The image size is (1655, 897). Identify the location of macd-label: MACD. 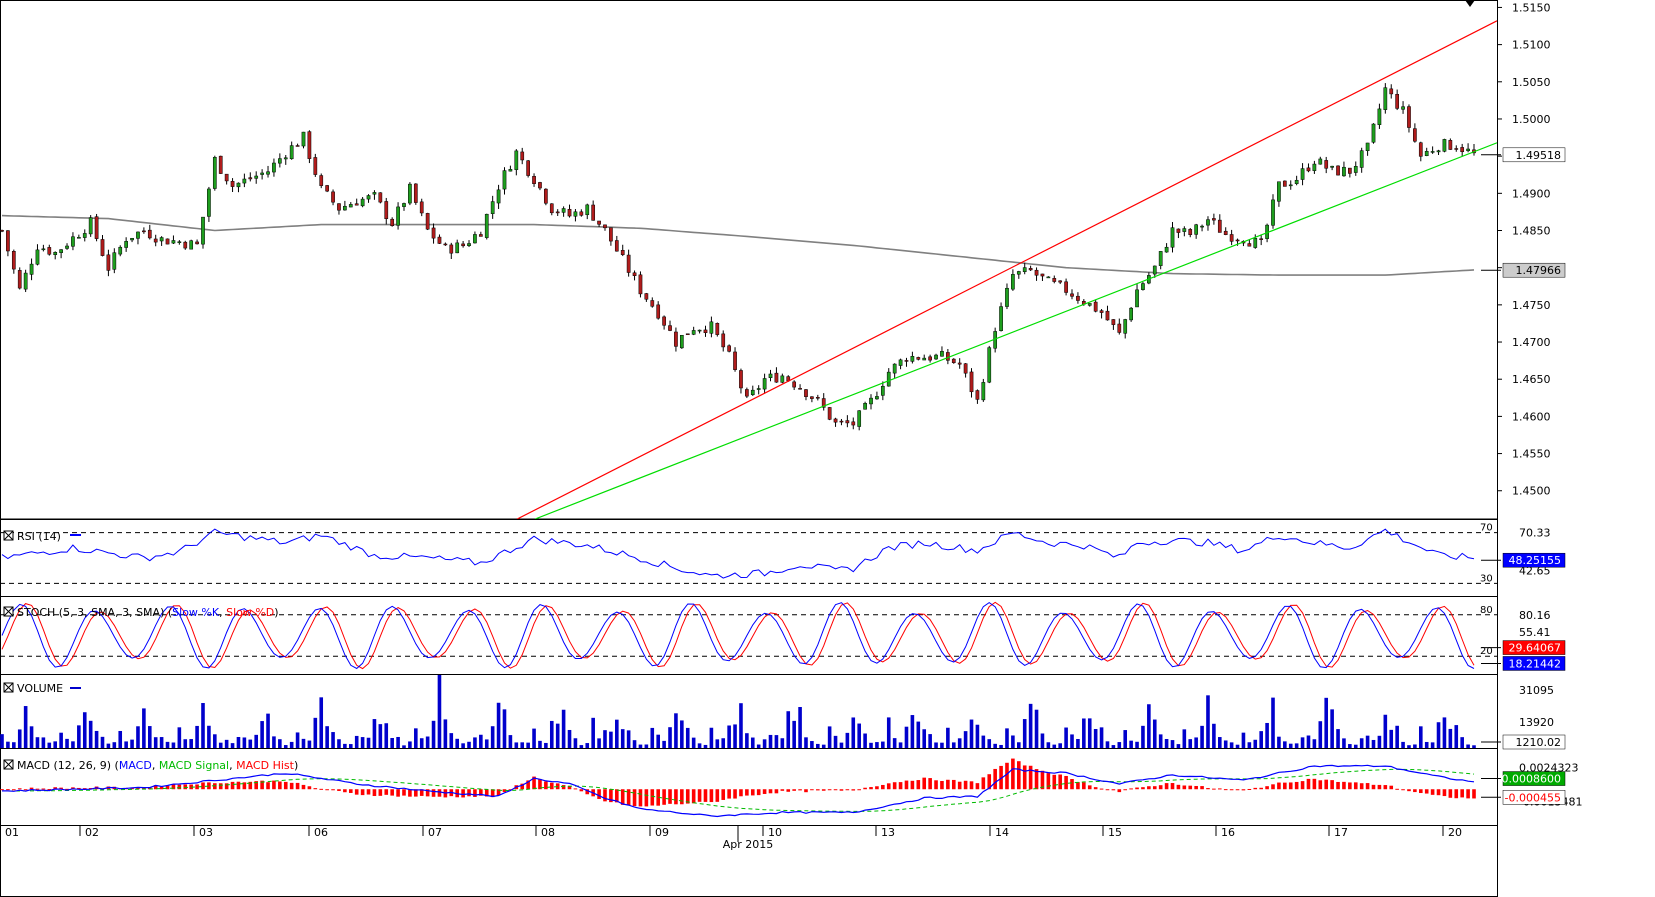
(135, 765).